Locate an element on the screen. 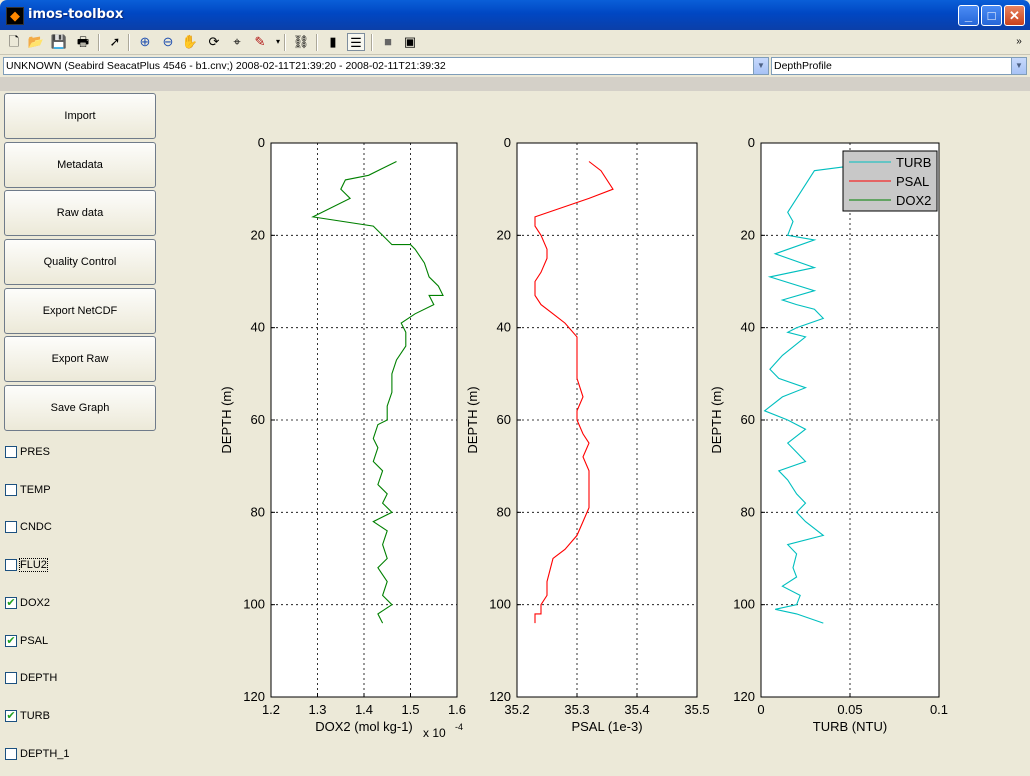 This screenshot has width=1030, height=776. checkbox-label: FLU2 is located at coordinates (33, 565).